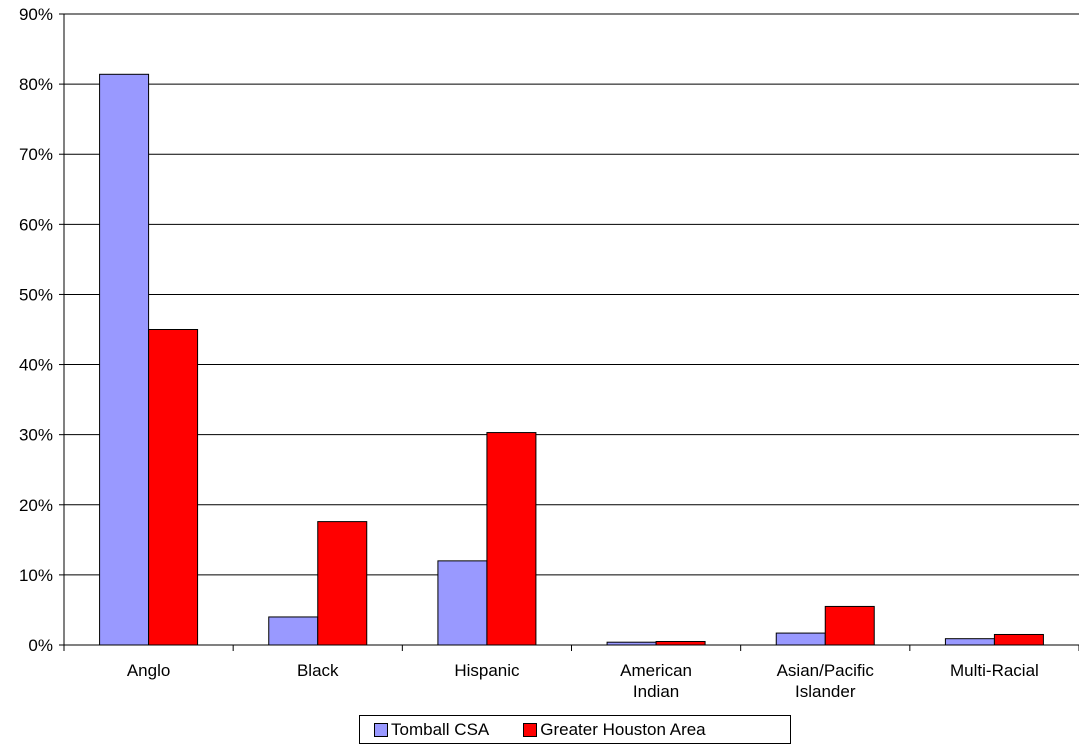 The height and width of the screenshot is (746, 1079). I want to click on y-tick-label: 80%, so click(36, 84).